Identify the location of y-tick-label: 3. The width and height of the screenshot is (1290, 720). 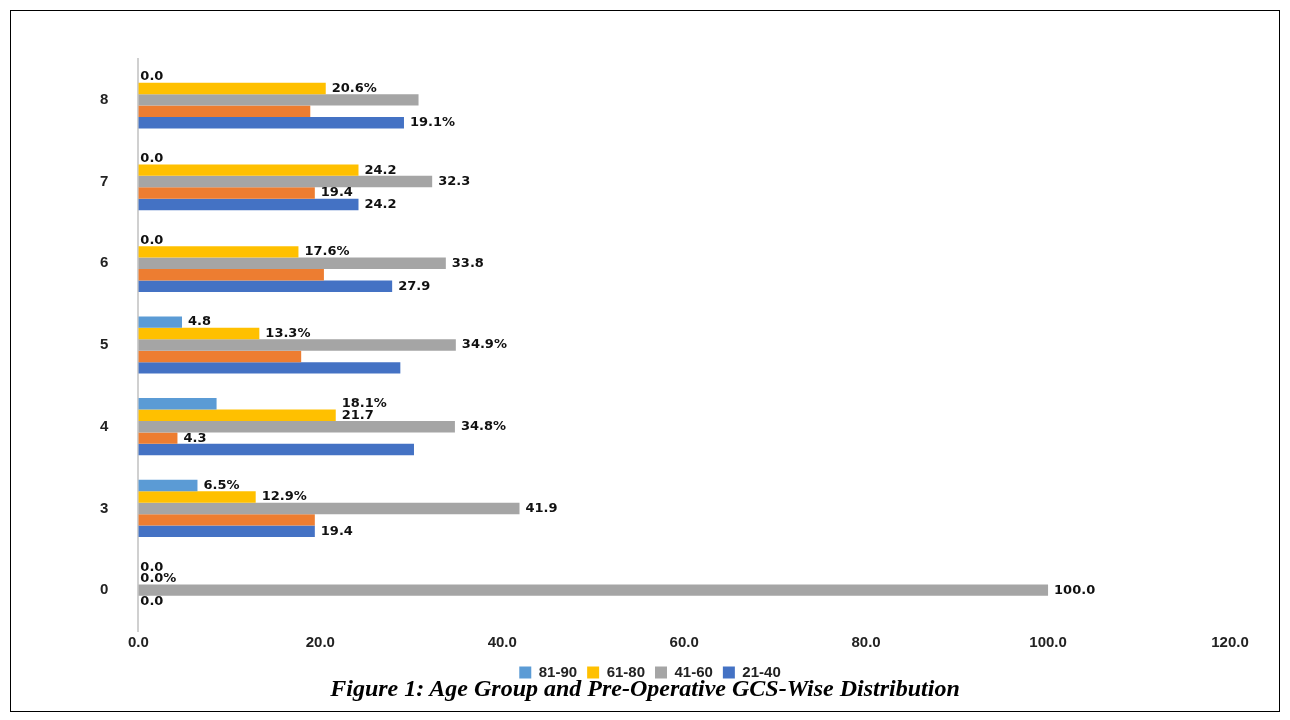
(104, 507).